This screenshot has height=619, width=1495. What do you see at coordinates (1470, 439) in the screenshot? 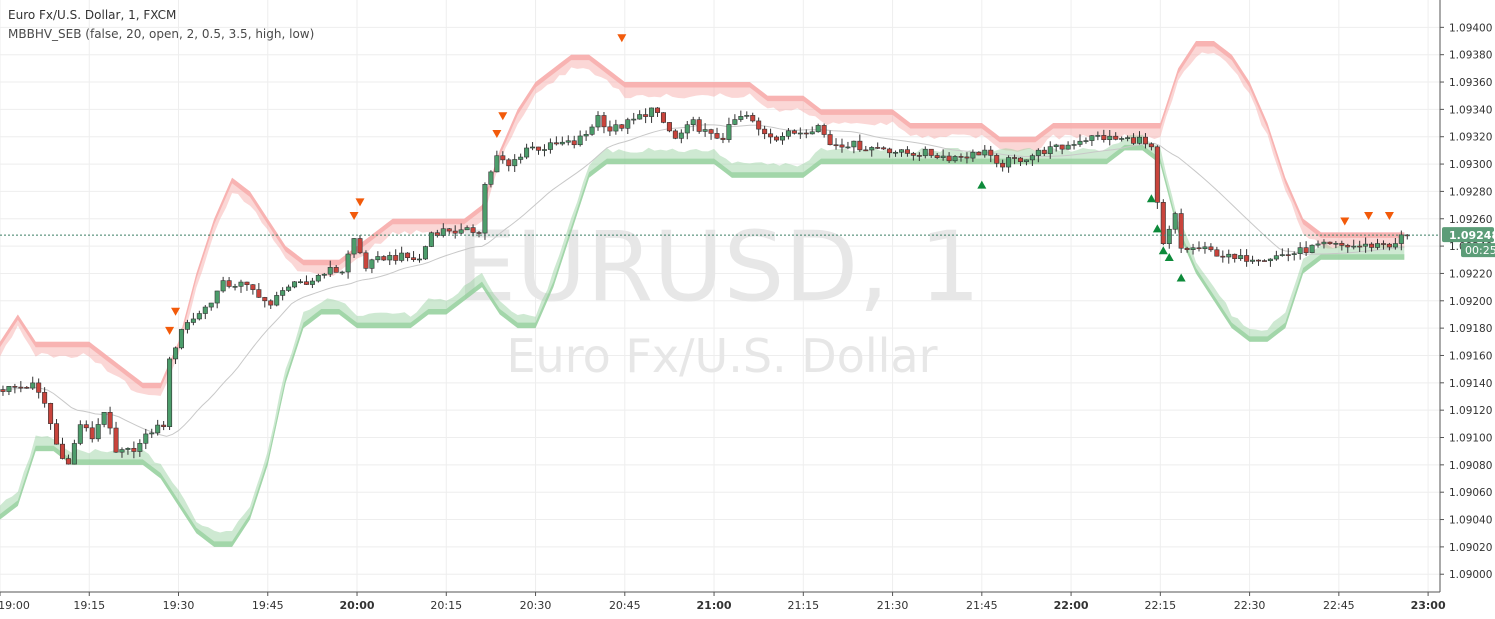
I see `y-tick-label: 1.09100` at bounding box center [1470, 439].